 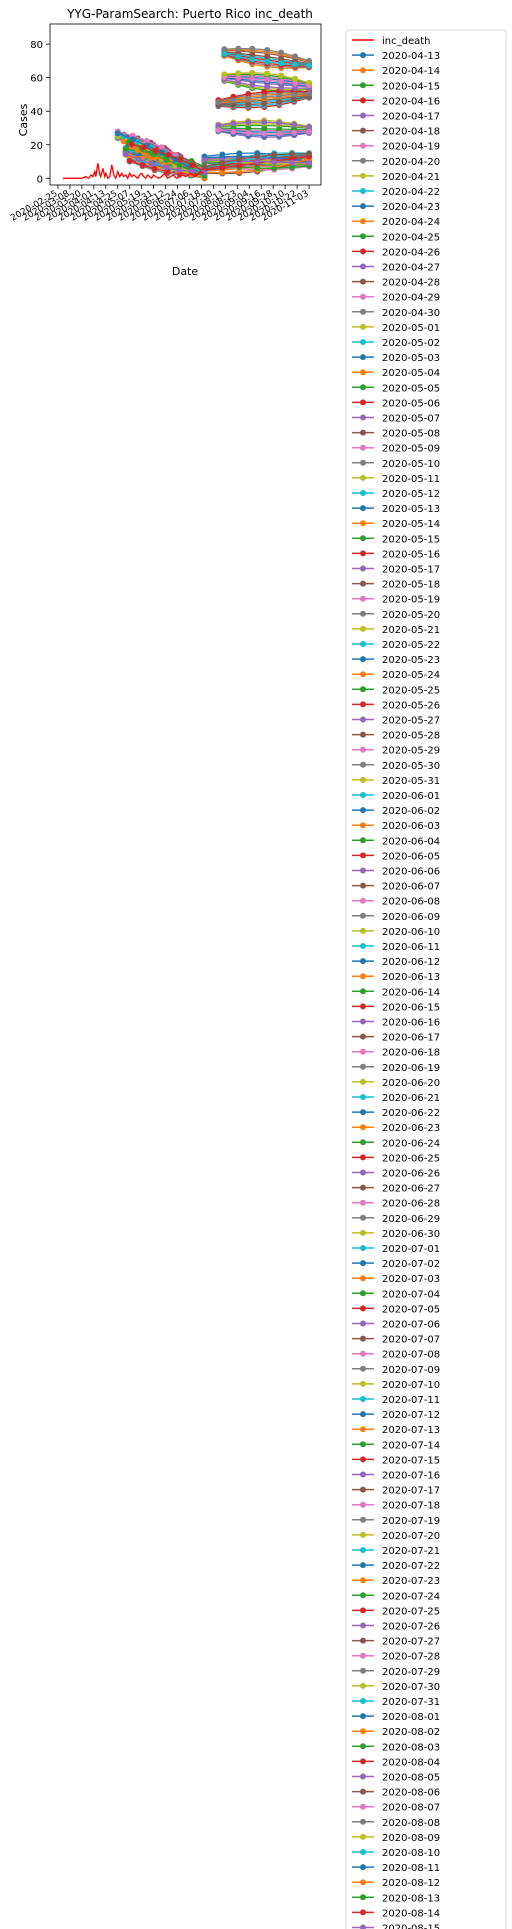 What do you see at coordinates (396, 1053) in the screenshot?
I see `legend-item: 2020-06-18` at bounding box center [396, 1053].